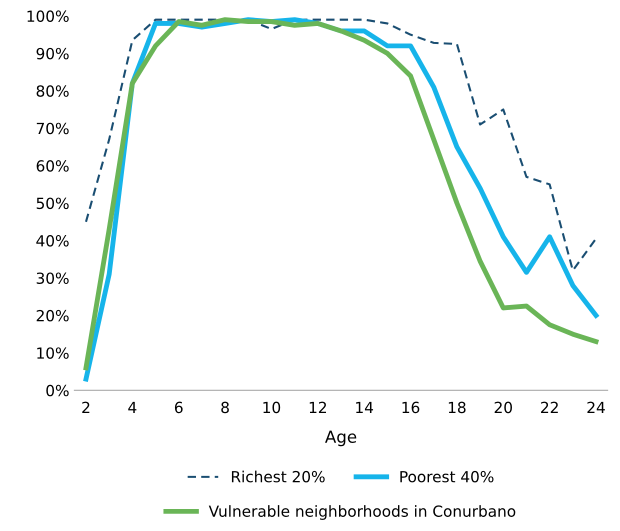 This screenshot has height=531, width=620. I want to click on x-axis-title: Age, so click(340, 438).